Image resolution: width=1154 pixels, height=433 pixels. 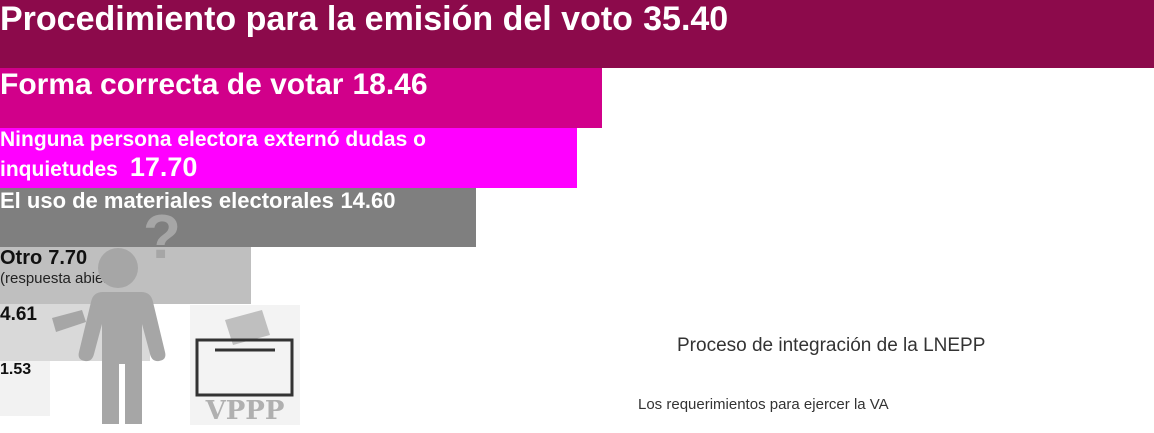 I want to click on value-label: 1.53, so click(x=16, y=369).